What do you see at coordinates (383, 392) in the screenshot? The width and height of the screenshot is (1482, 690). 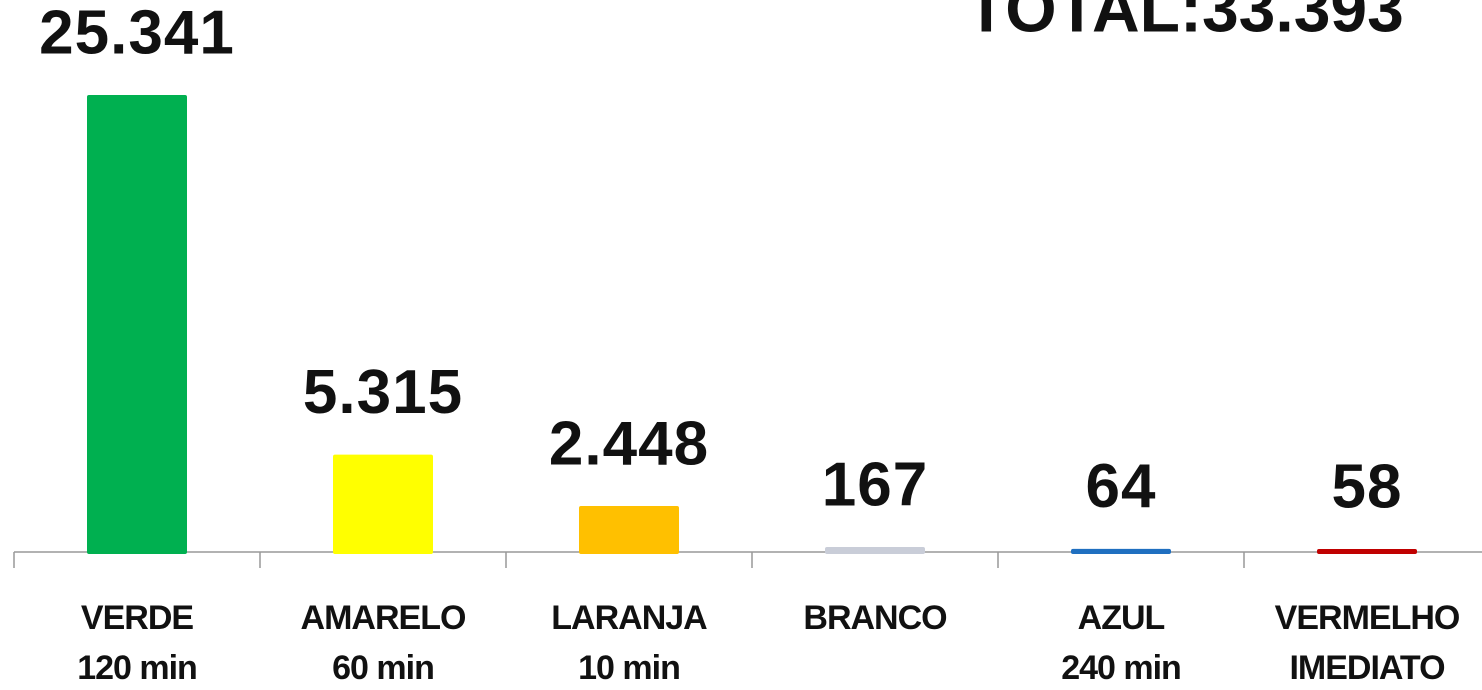 I see `value-label: 5.315` at bounding box center [383, 392].